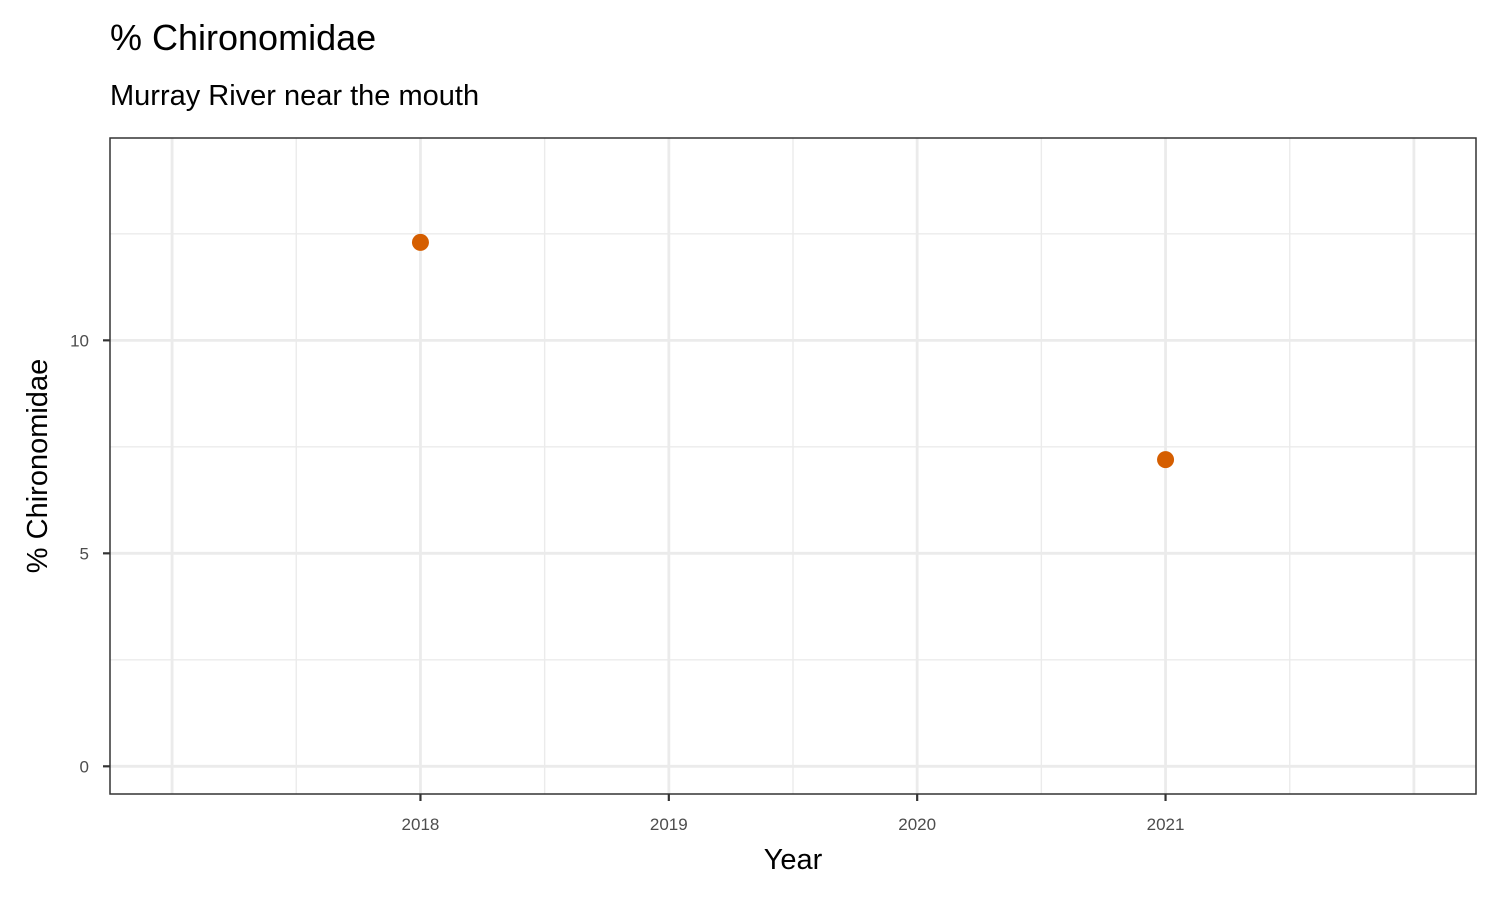 This screenshot has height=900, width=1500. What do you see at coordinates (84, 553) in the screenshot?
I see `y-tick-label: 5` at bounding box center [84, 553].